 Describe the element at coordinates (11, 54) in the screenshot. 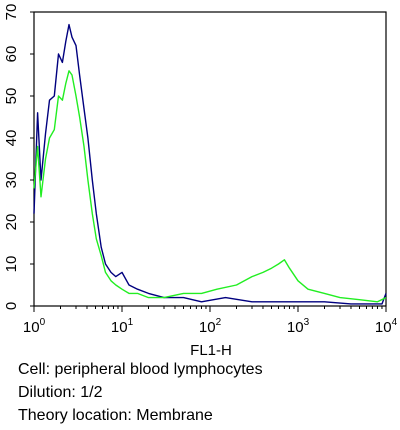

I see `y-tick-label: 60` at that location.